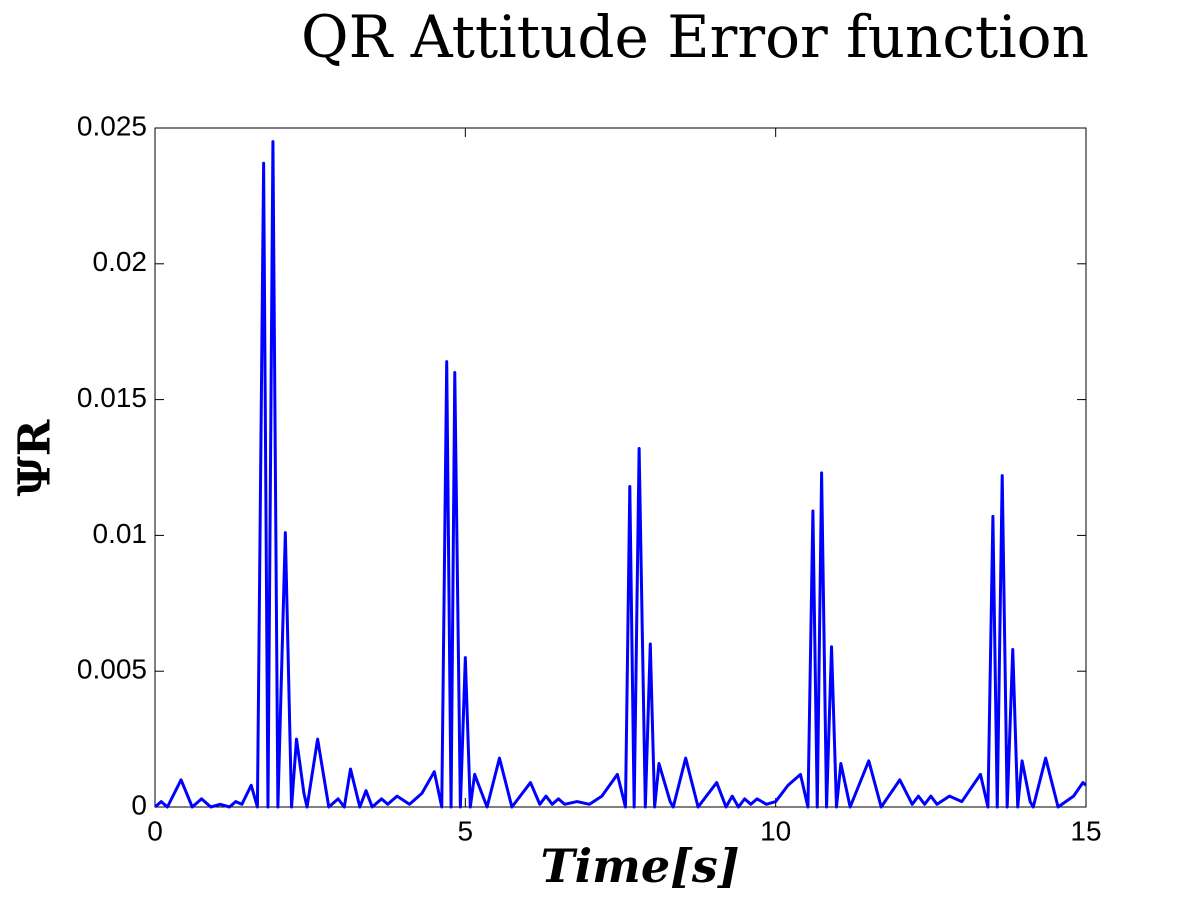 This screenshot has width=1201, height=901. What do you see at coordinates (775, 830) in the screenshot?
I see `x-tick-label: 10` at bounding box center [775, 830].